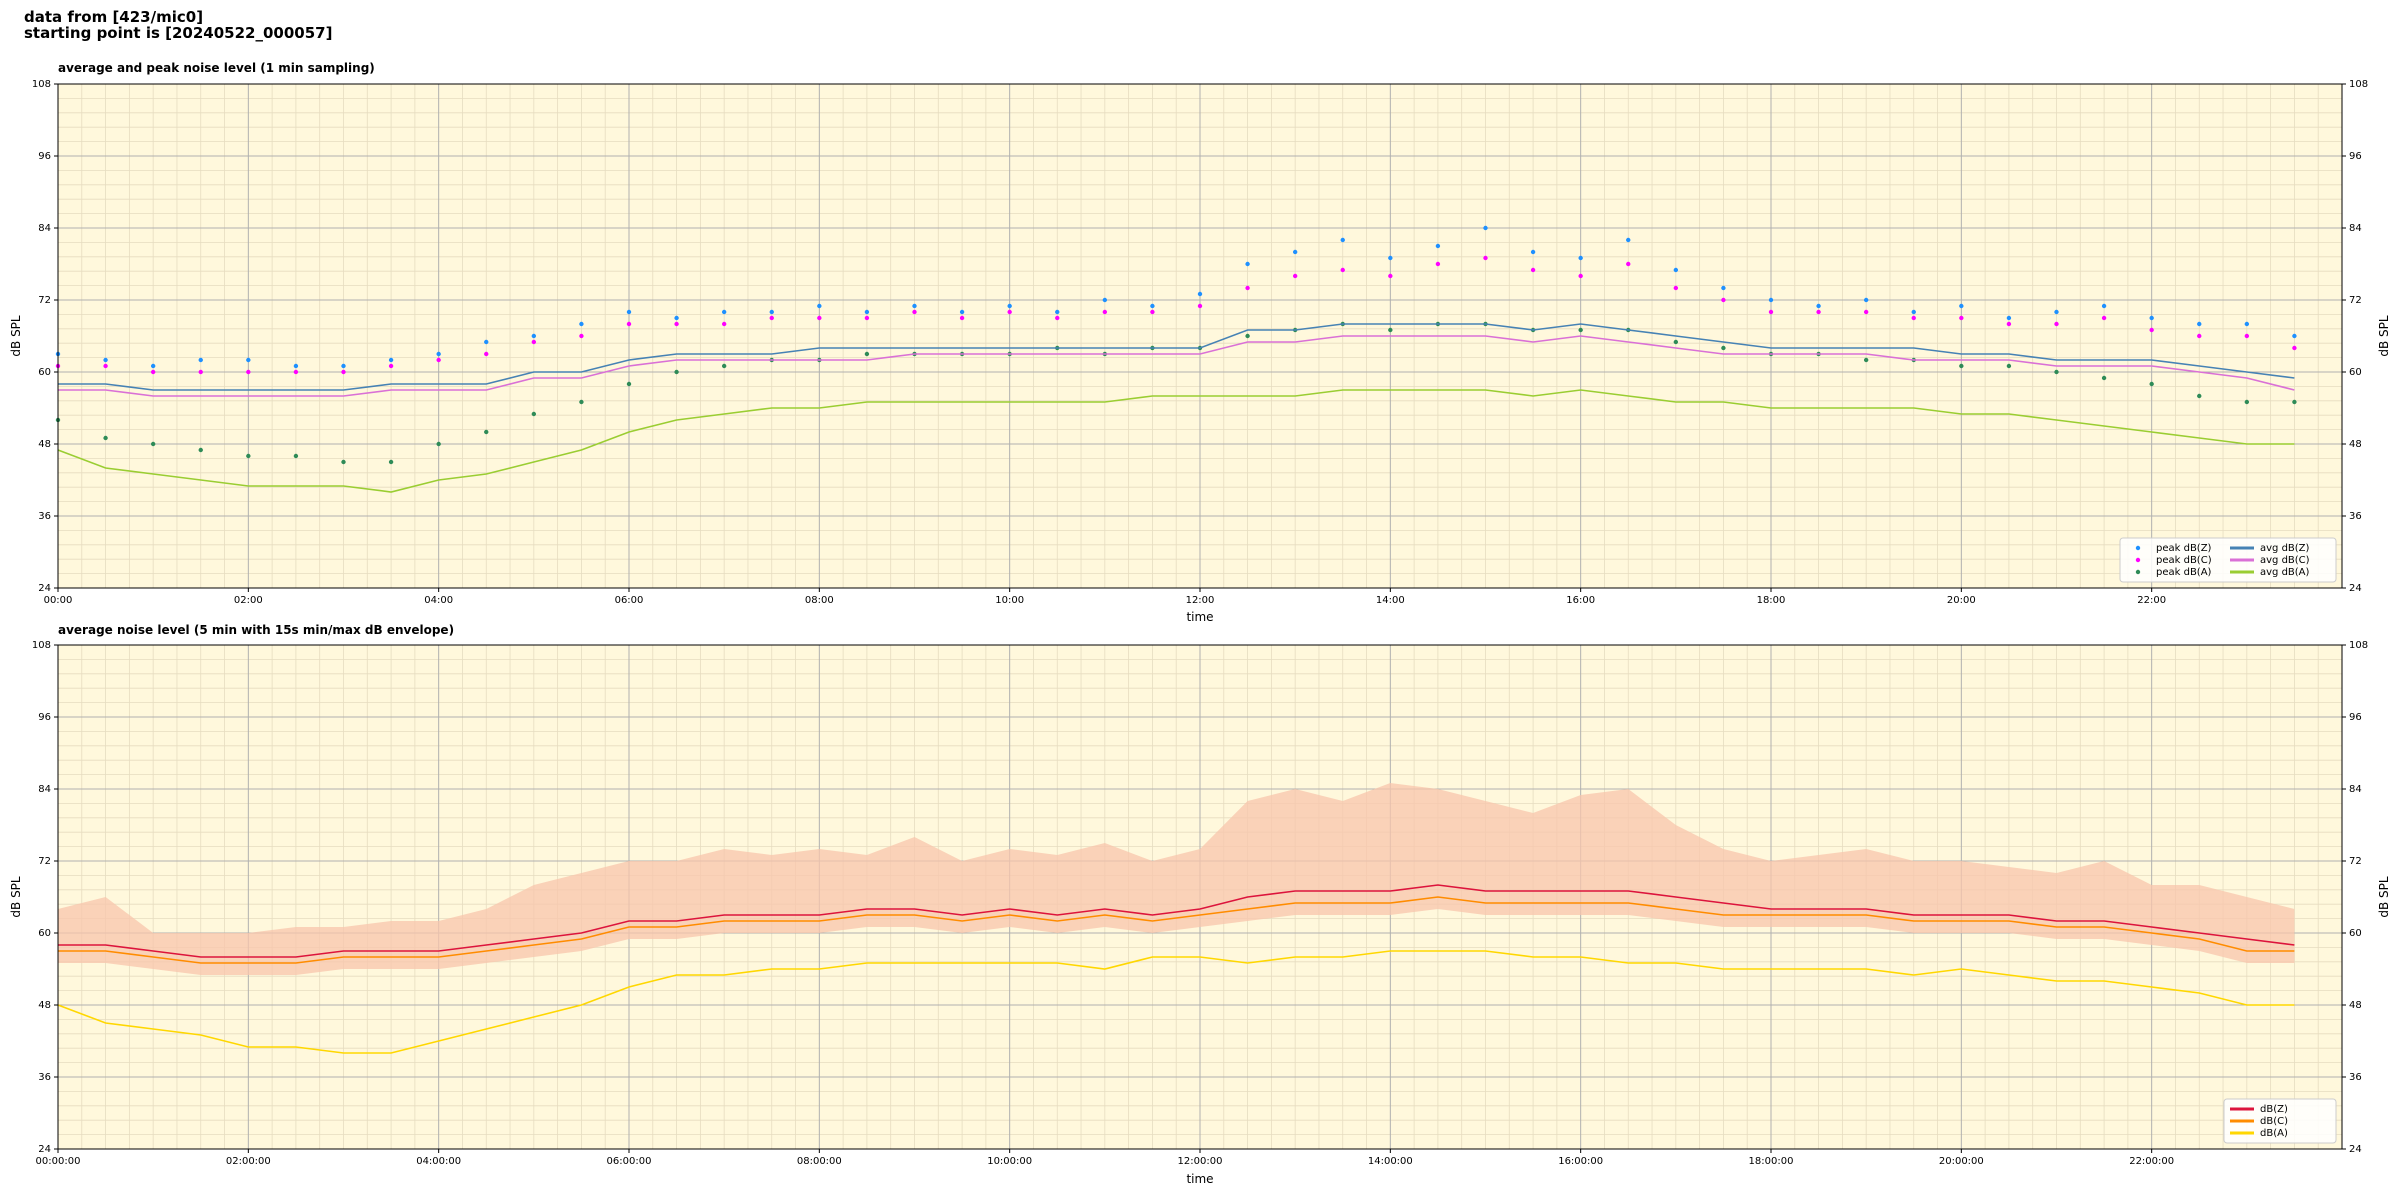 The height and width of the screenshot is (1204, 2400). I want to click on x-tick-label: 14:00:00, so click(1390, 1161).